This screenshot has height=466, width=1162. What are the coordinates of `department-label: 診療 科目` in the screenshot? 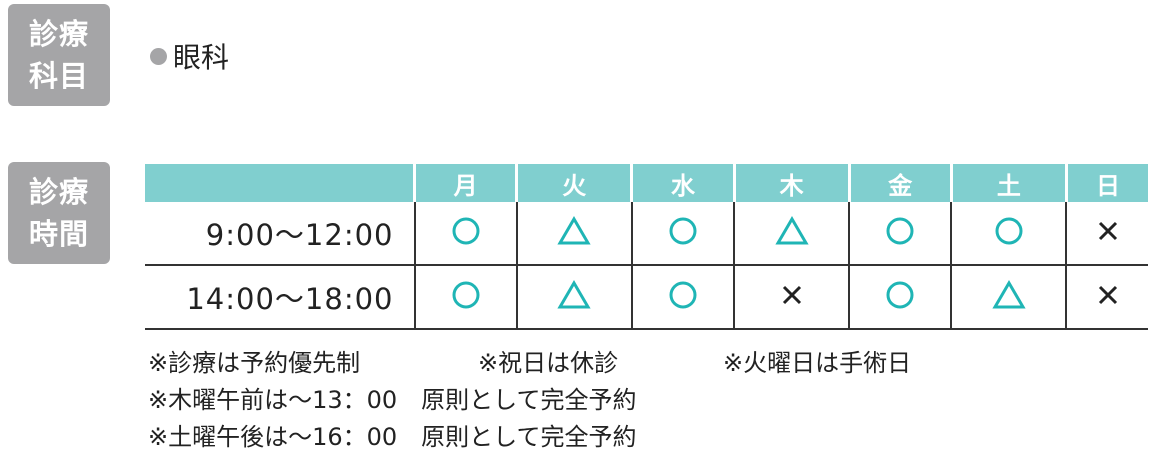 It's located at (59, 55).